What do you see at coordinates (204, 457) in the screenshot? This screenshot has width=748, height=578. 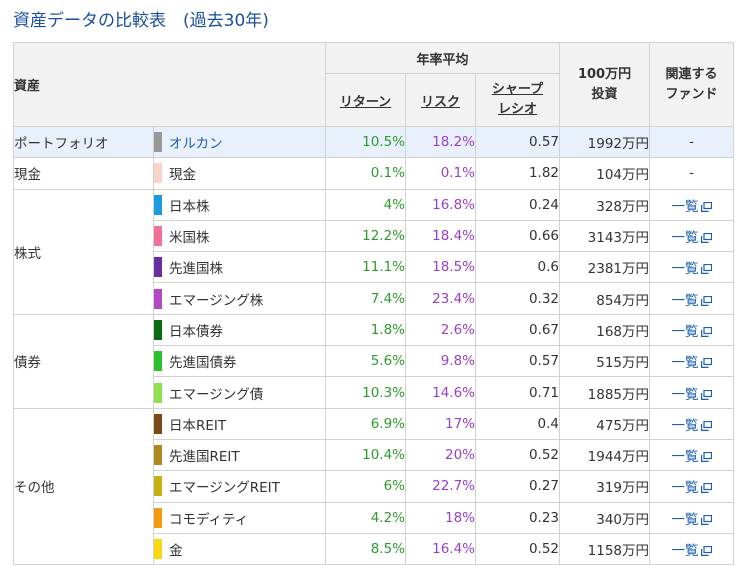 I see `asset-name: 先進国REIT` at bounding box center [204, 457].